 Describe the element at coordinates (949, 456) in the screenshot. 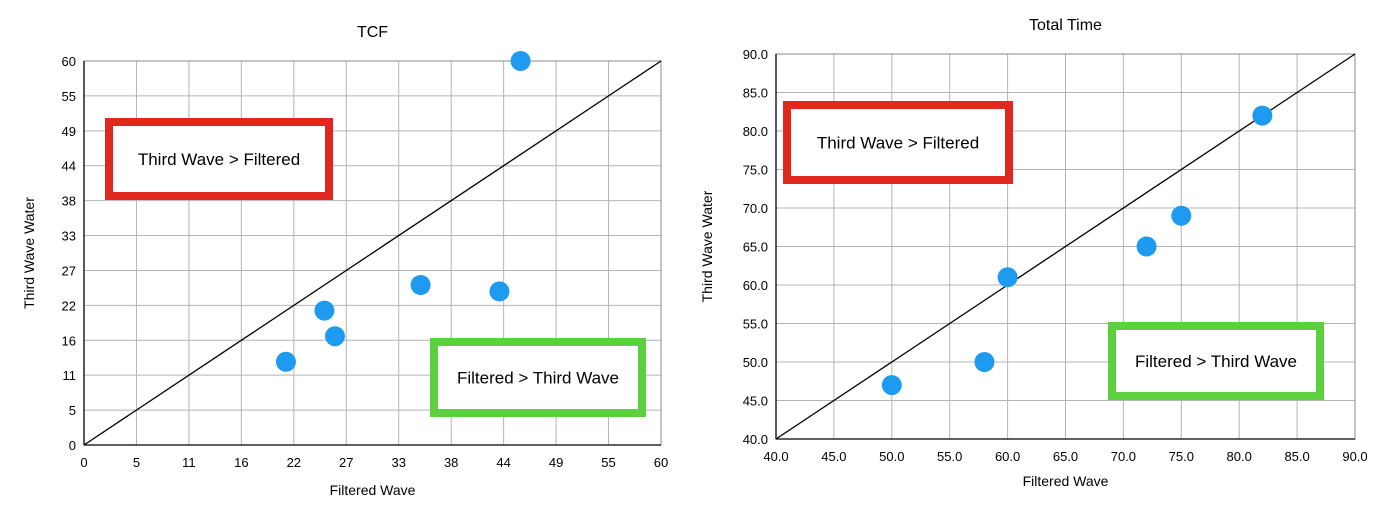

I see `x-tick-label: 55.0` at that location.